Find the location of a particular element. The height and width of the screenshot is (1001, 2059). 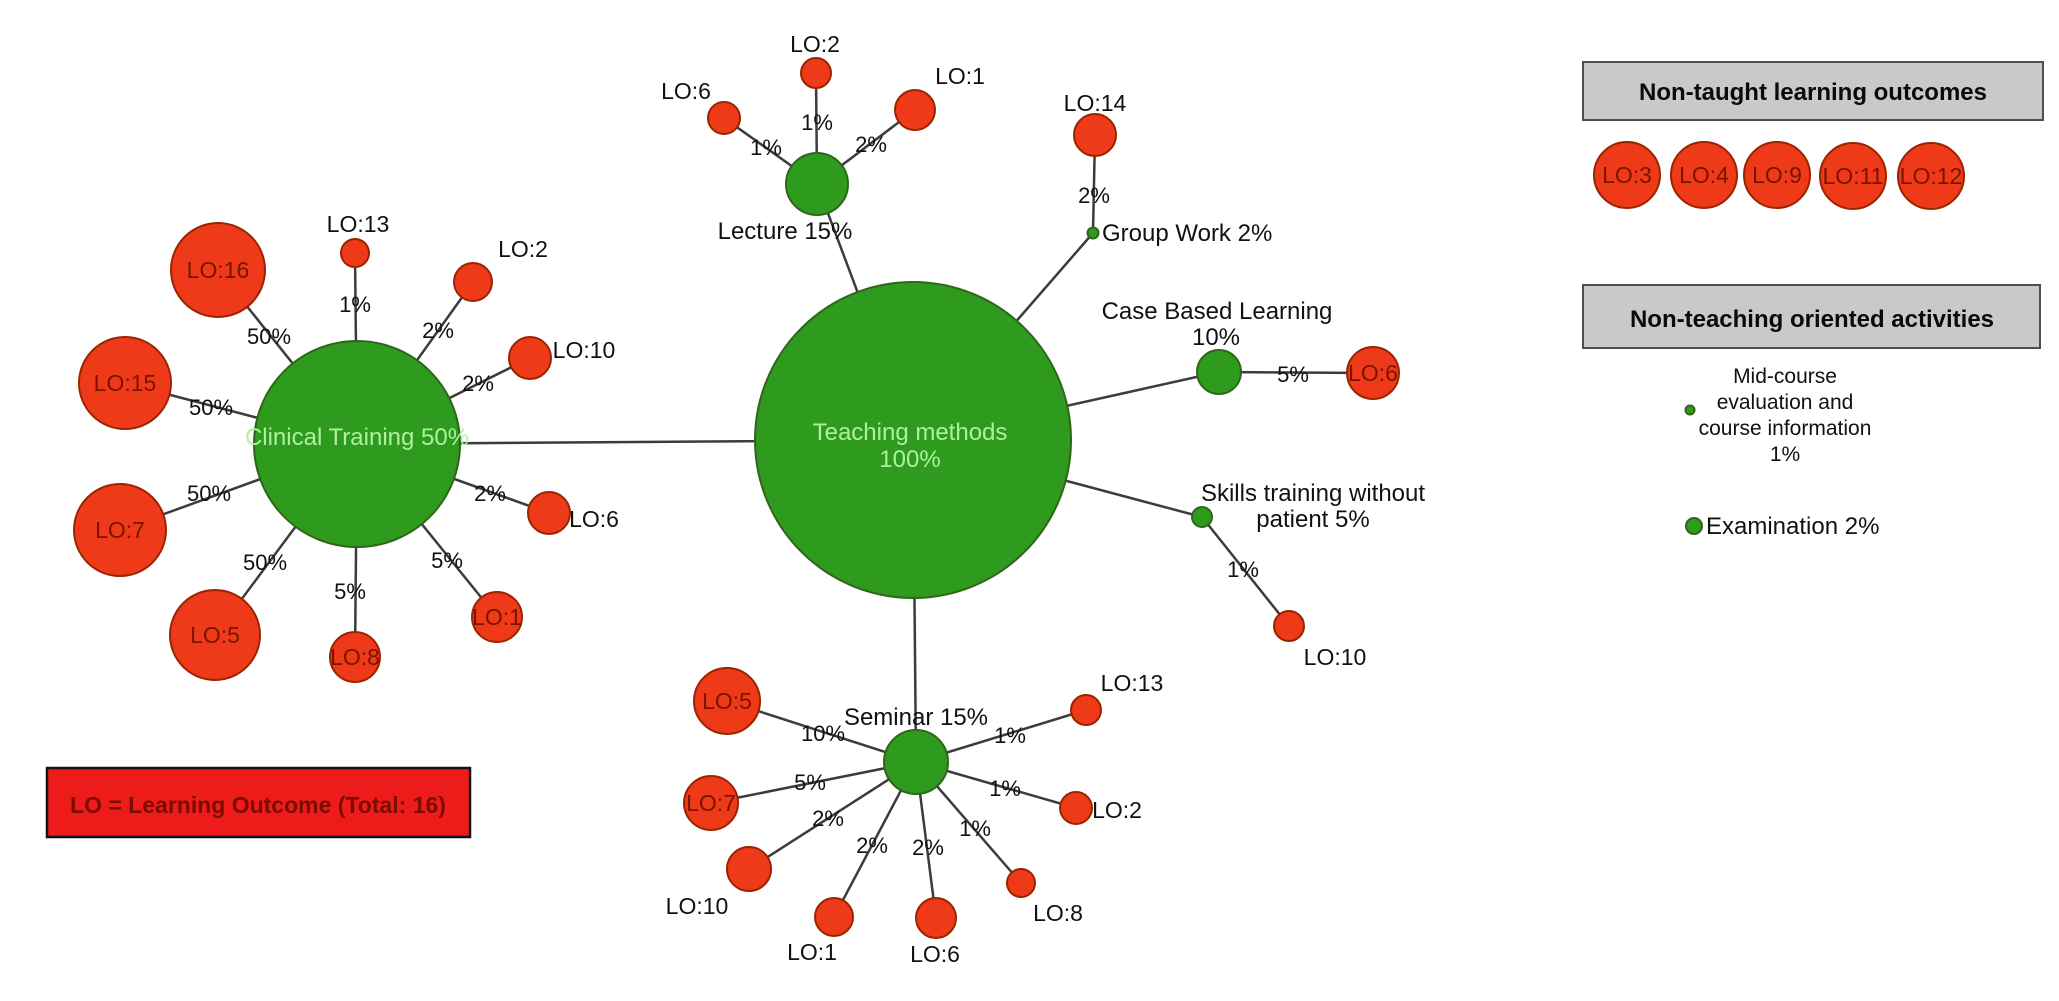

seminar-lo7-label: LO:7 is located at coordinates (711, 803).